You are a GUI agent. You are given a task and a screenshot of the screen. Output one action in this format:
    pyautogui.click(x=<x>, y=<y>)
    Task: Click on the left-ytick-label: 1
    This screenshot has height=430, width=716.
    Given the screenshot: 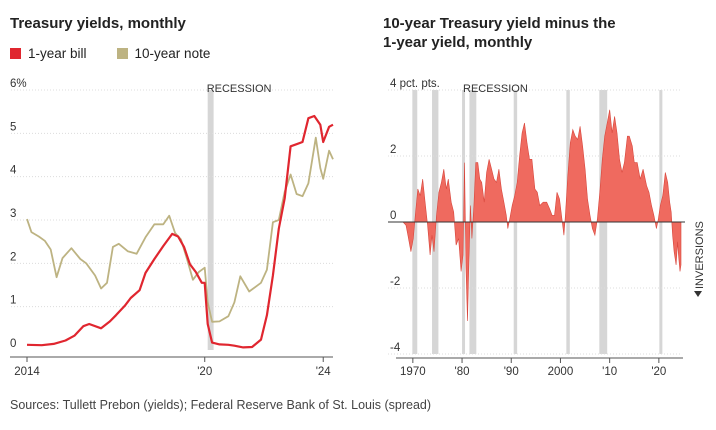 What is the action you would take?
    pyautogui.click(x=13, y=301)
    